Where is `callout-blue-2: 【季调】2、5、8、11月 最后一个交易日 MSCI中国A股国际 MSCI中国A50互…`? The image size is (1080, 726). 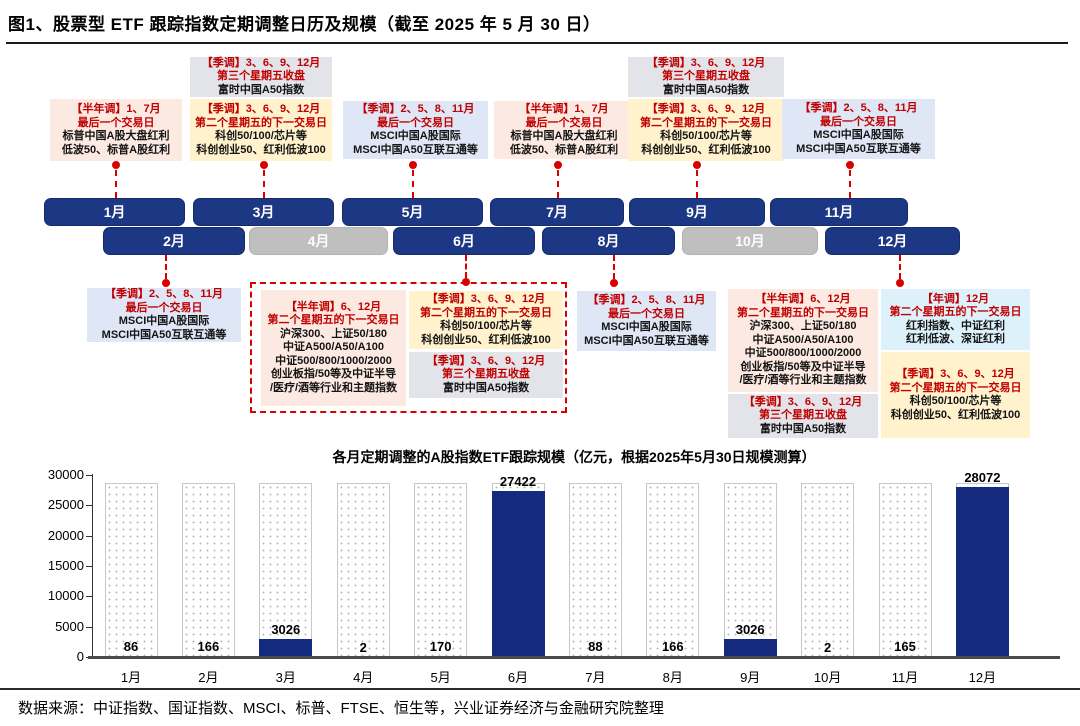
callout-blue-2: 【季调】2、5、8、11月 最后一个交易日 MSCI中国A股国际 MSCI中国A50互… is located at coordinates (164, 315).